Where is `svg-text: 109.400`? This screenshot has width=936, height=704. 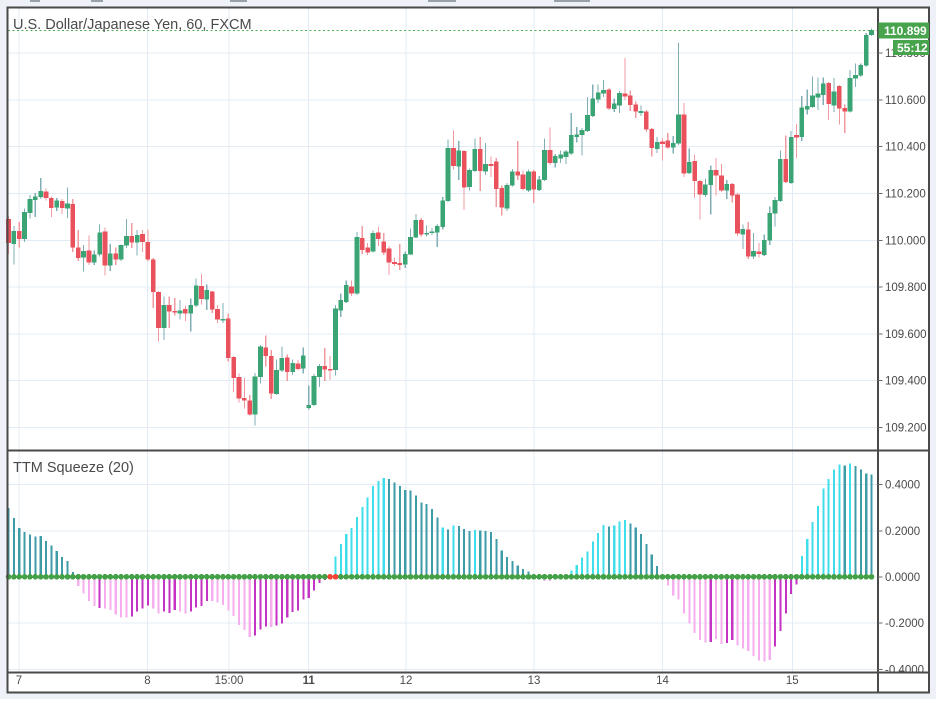
svg-text: 109.400 is located at coordinates (906, 382).